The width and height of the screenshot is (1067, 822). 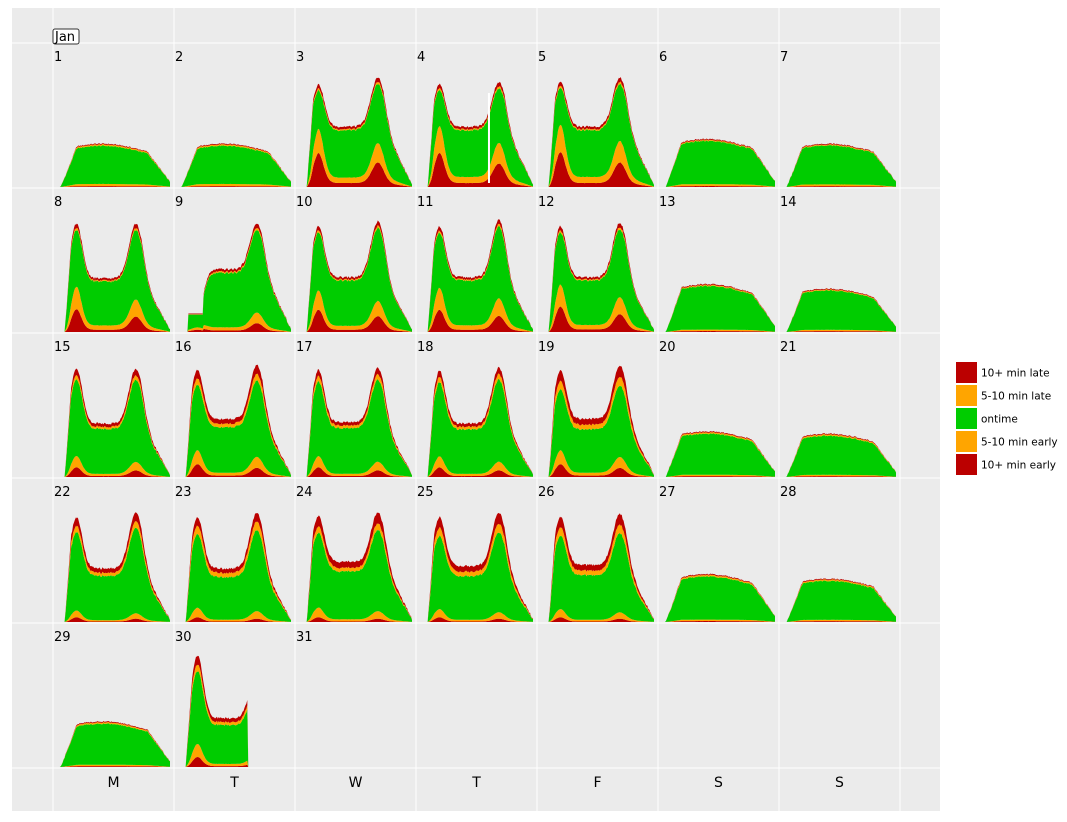 What do you see at coordinates (788, 202) in the screenshot?
I see `day-number: 14` at bounding box center [788, 202].